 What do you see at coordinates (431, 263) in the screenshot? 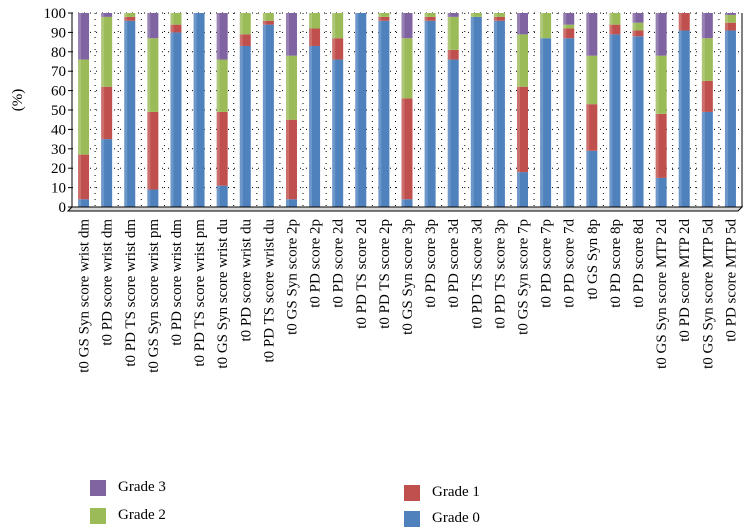
I see `x-tick-label: t0 PD score 3p` at bounding box center [431, 263].